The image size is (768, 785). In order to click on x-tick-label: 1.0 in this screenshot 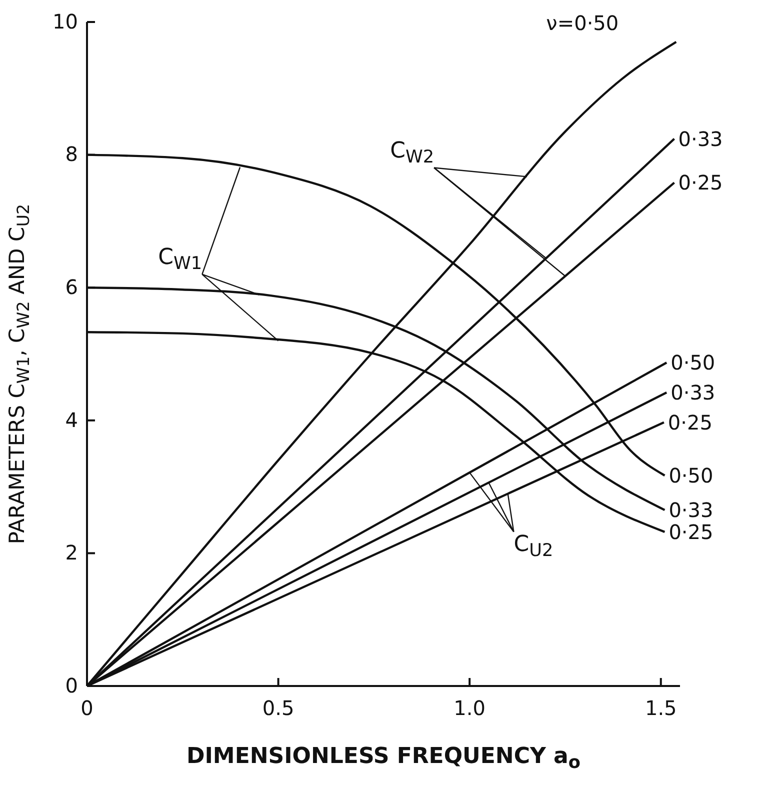, I will do `click(470, 708)`.